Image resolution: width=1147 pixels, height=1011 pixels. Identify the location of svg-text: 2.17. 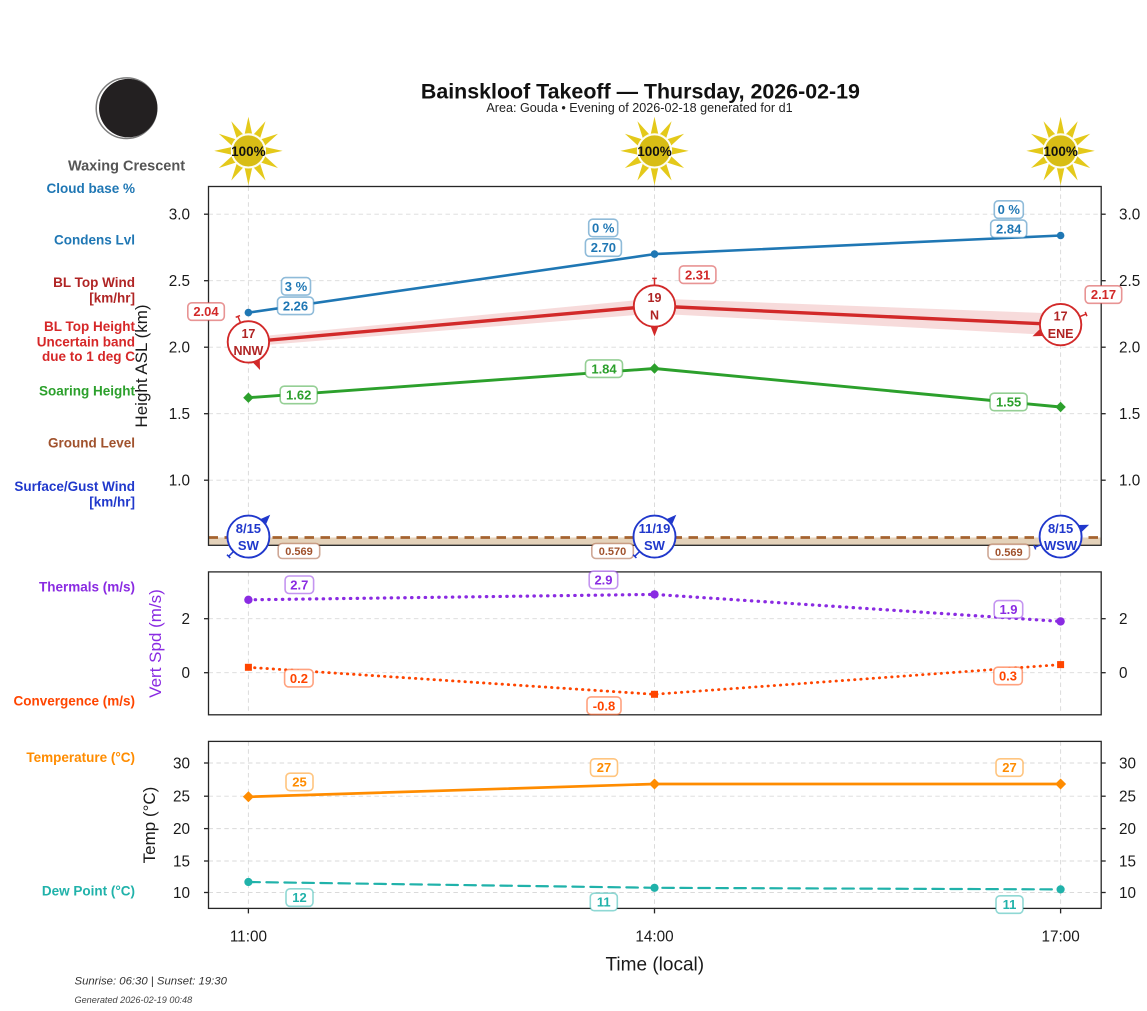
(1103, 294).